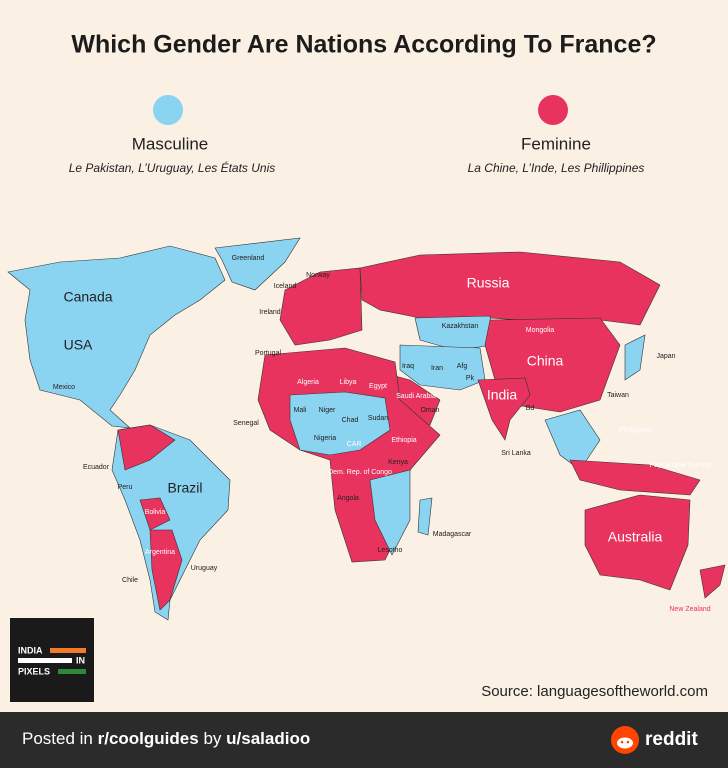  What do you see at coordinates (354, 444) in the screenshot?
I see `map-label: CAR` at bounding box center [354, 444].